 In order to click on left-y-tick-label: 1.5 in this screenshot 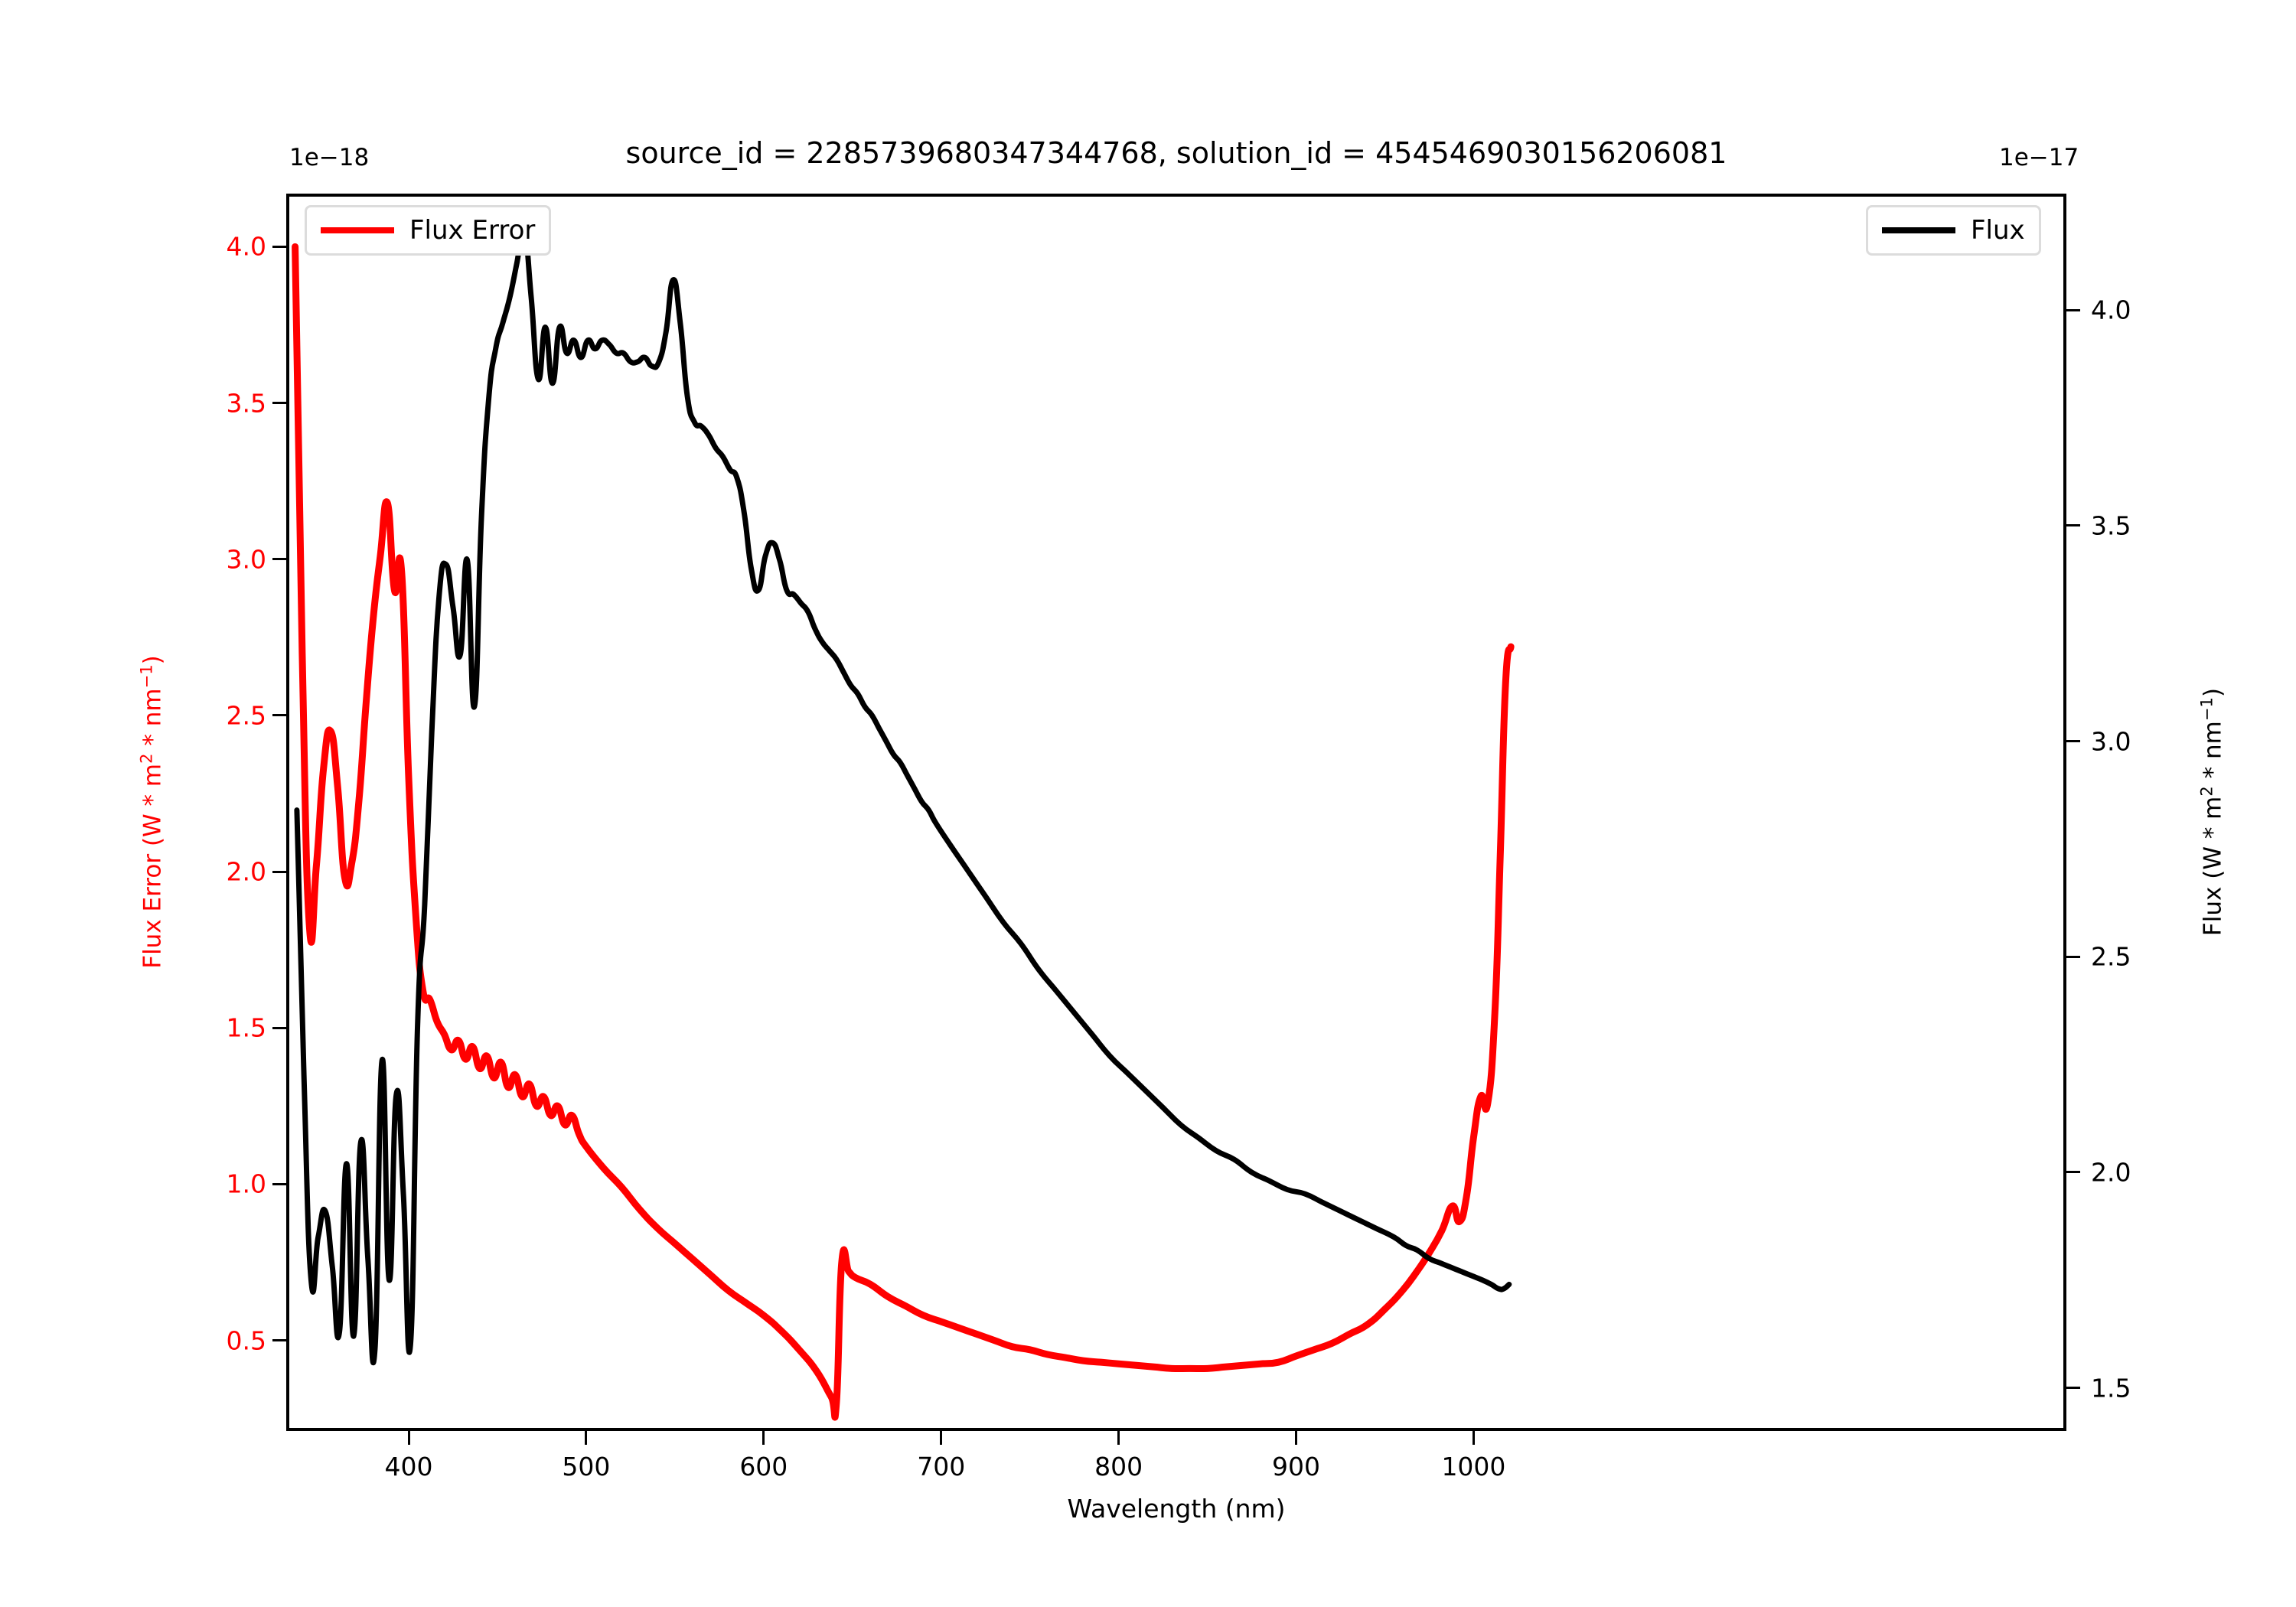, I will do `click(246, 1027)`.